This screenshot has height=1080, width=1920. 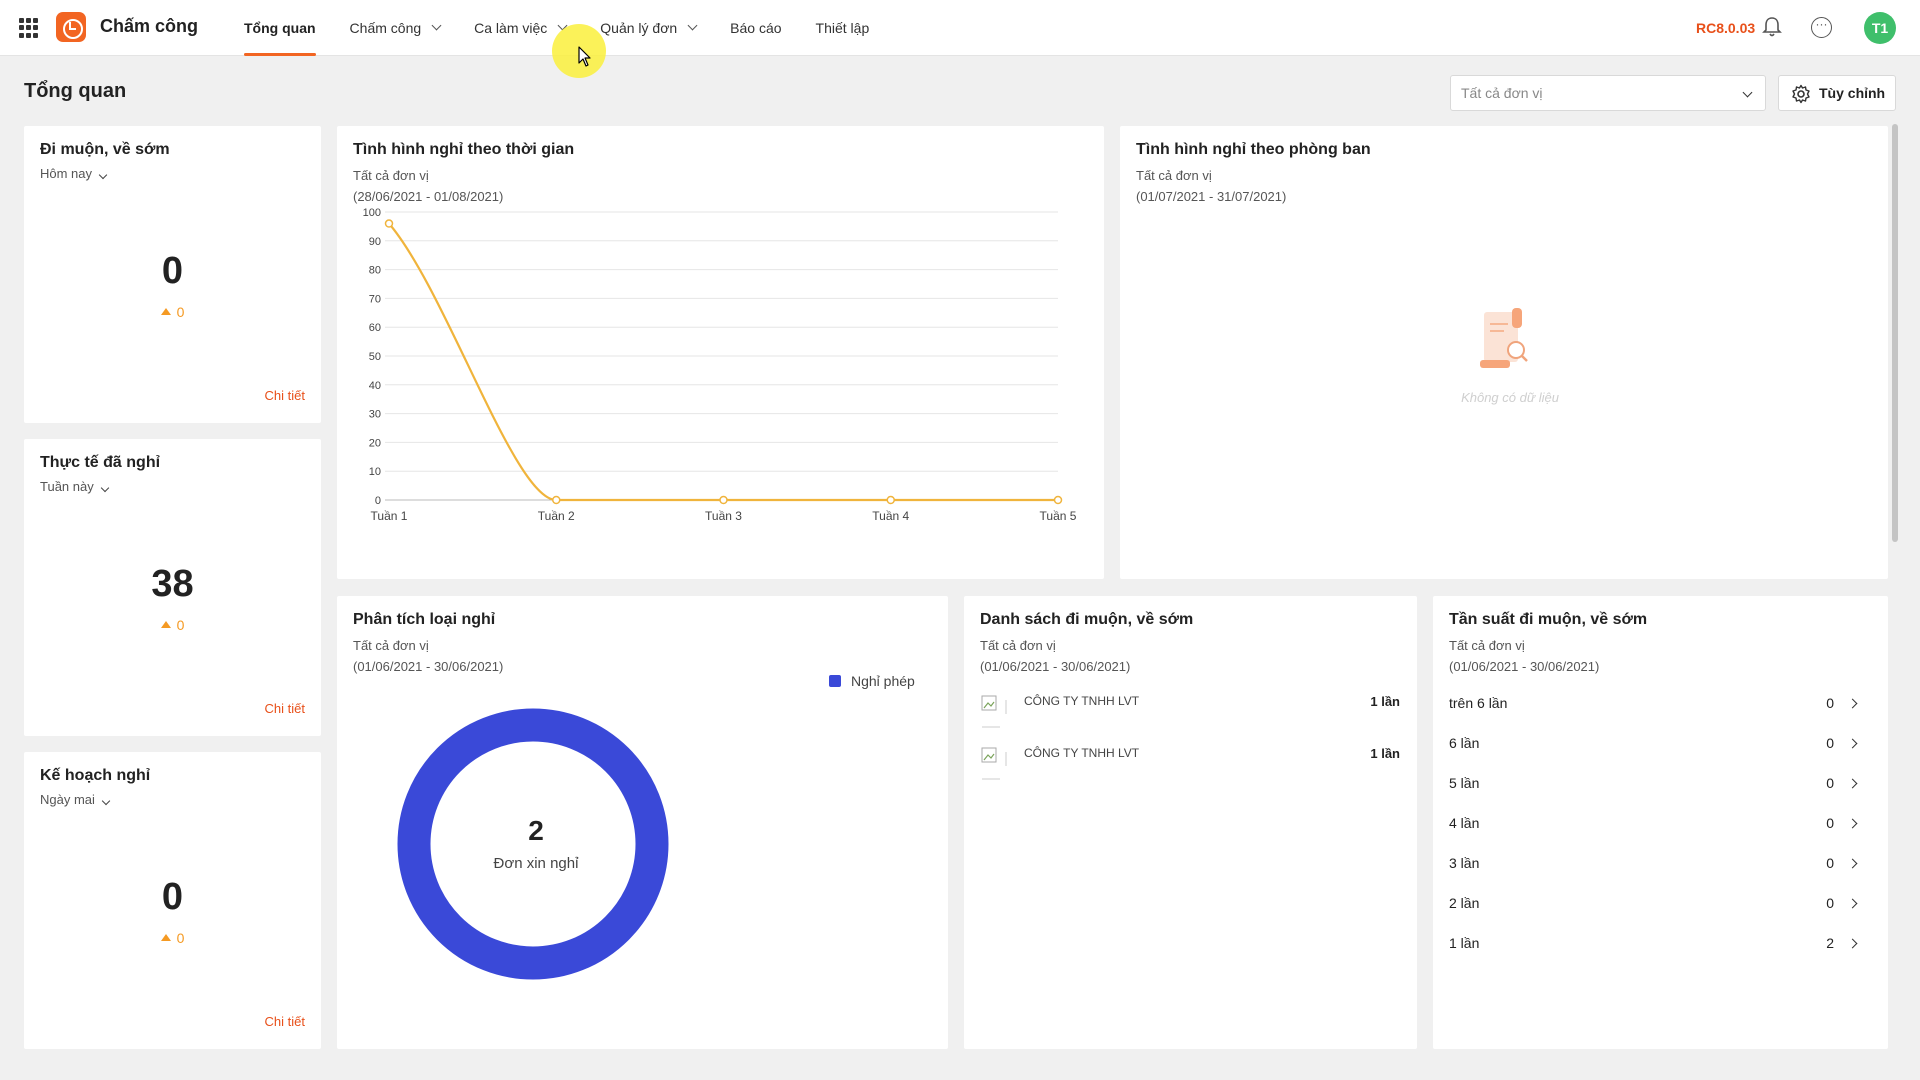 I want to click on card-title: Phân tích loại nghỉ, so click(x=424, y=619).